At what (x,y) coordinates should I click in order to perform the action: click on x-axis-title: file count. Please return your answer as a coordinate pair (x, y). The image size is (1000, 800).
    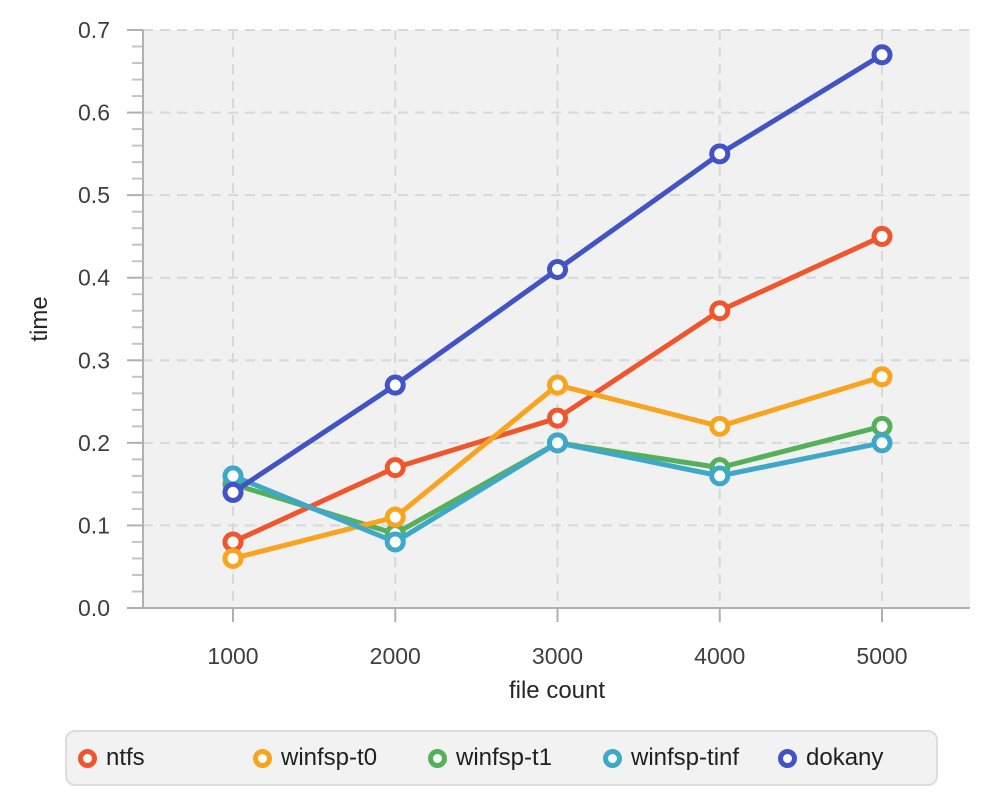
    Looking at the image, I should click on (557, 690).